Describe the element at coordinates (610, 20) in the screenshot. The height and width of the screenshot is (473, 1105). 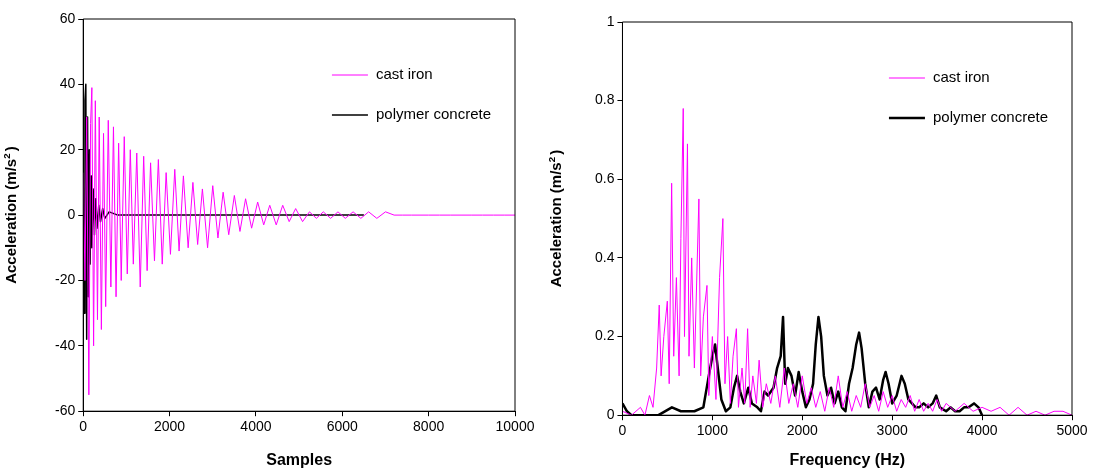
I see `y-tick-label: 1` at that location.